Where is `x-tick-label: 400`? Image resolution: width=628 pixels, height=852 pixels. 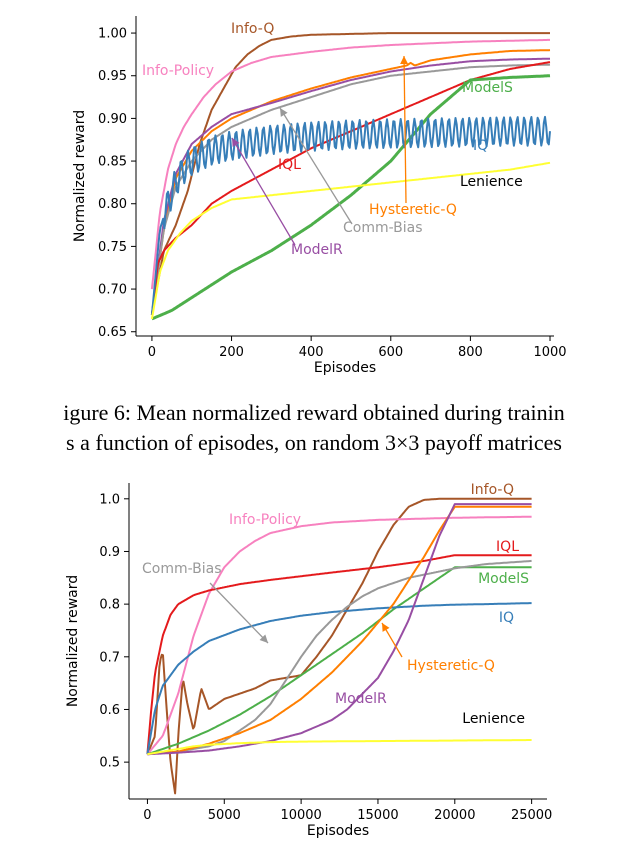
x-tick-label: 400 is located at coordinates (311, 352).